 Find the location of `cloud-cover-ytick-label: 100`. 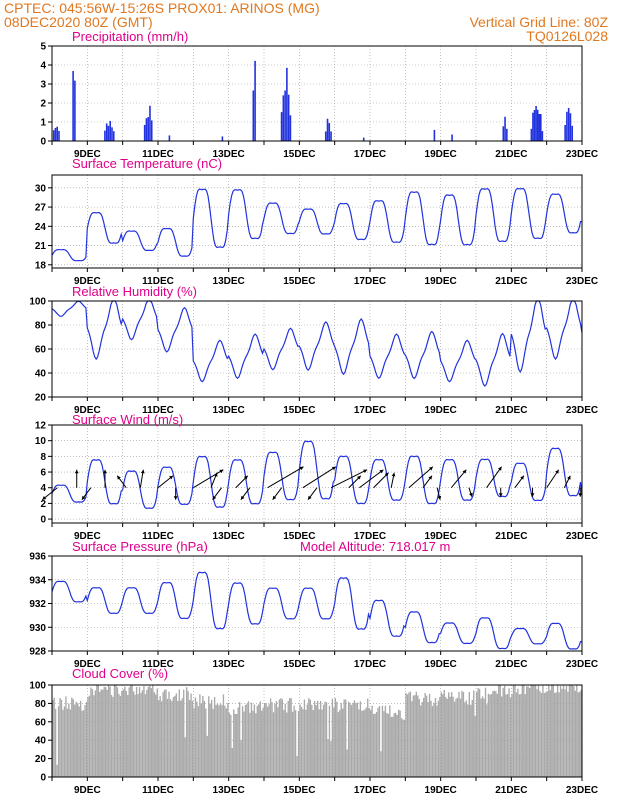

cloud-cover-ytick-label: 100 is located at coordinates (37, 686).